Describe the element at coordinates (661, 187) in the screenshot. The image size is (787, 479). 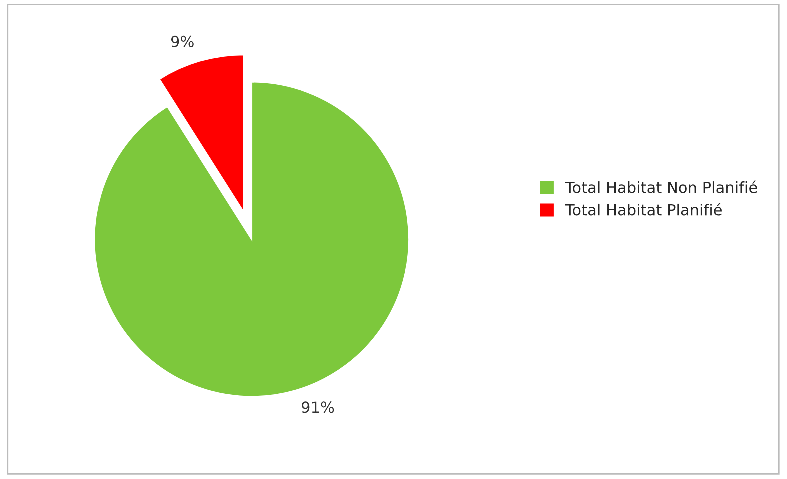
I see `legend-label: Total Habitat Non Planifié` at that location.